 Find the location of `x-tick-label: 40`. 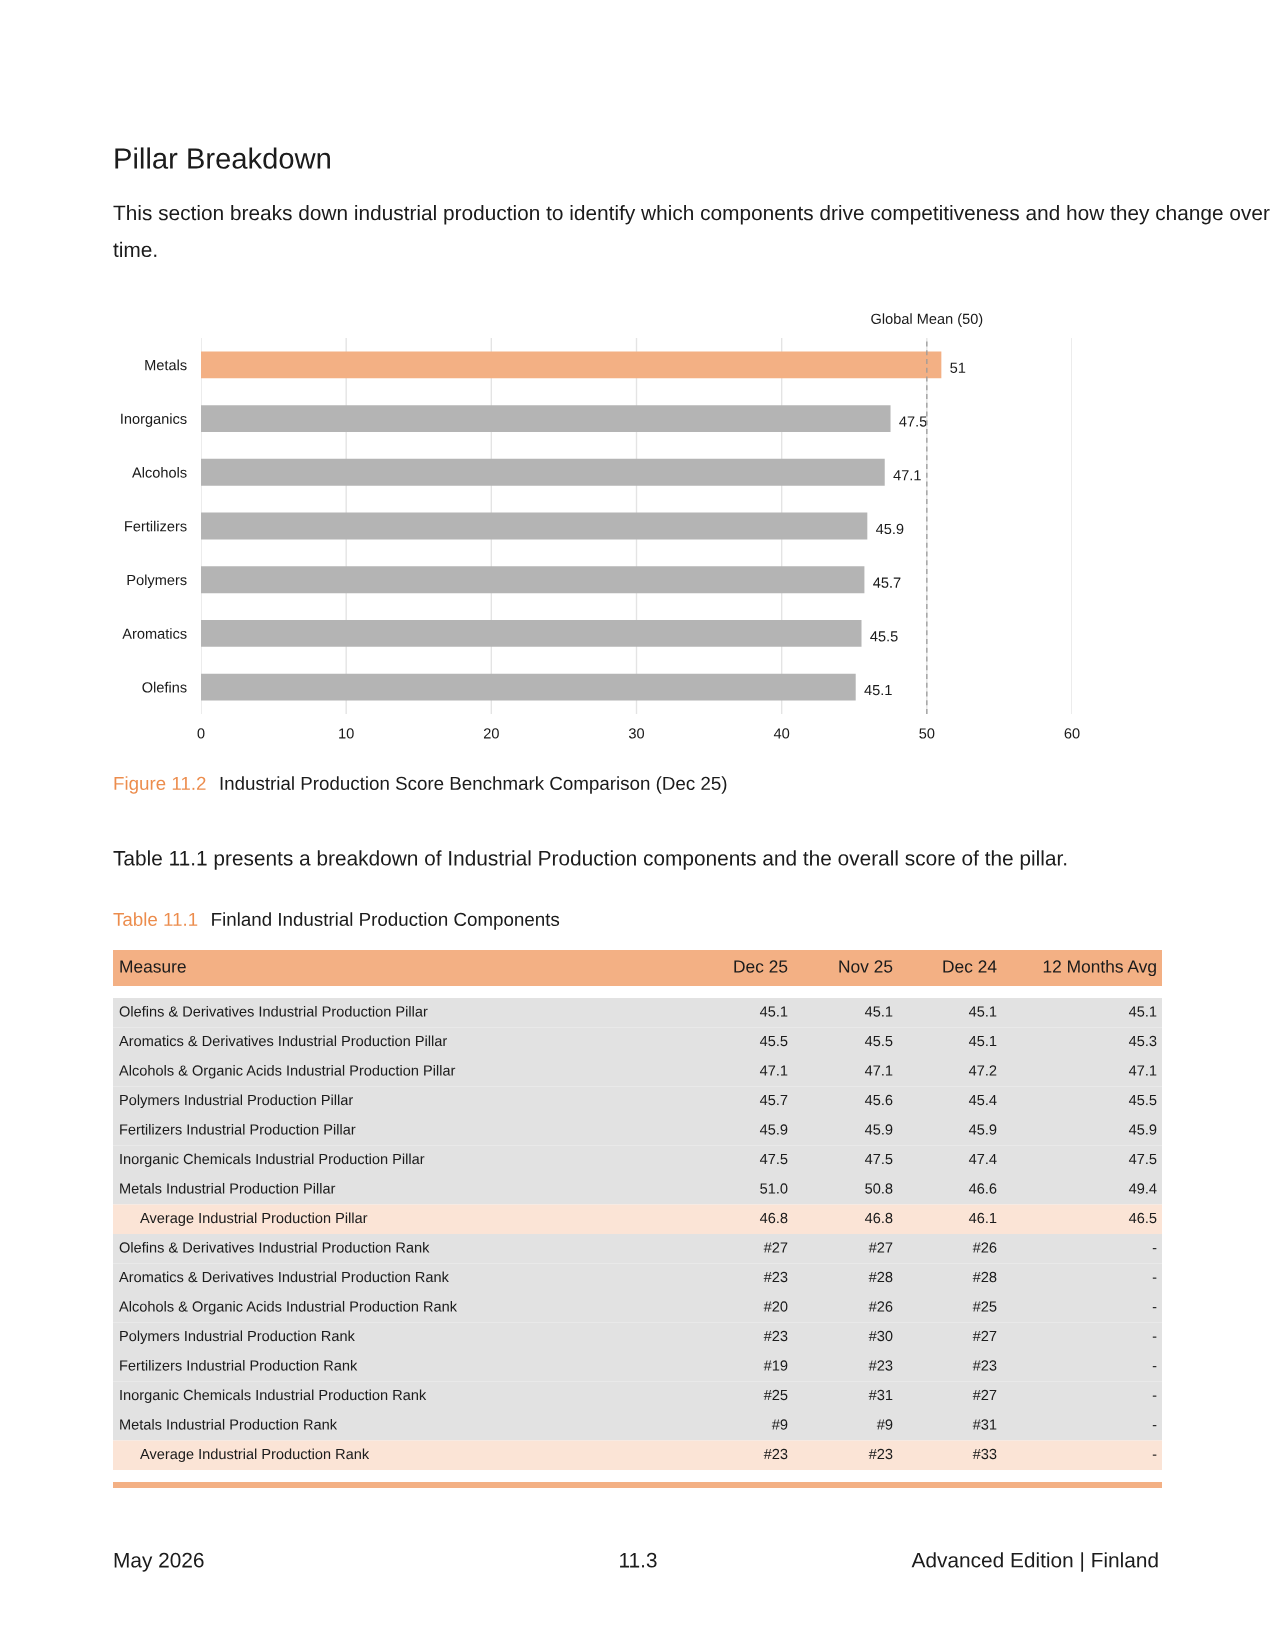

x-tick-label: 40 is located at coordinates (781, 733).